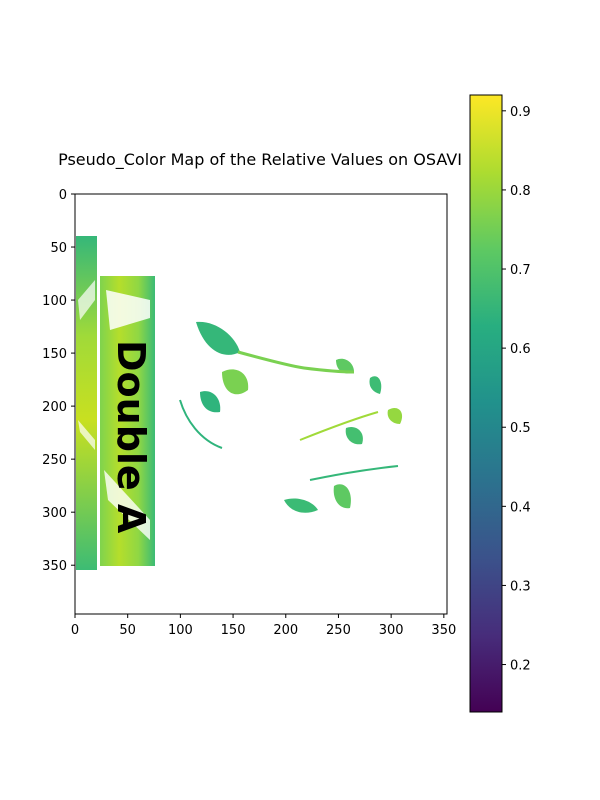 The image size is (600, 800). What do you see at coordinates (520, 586) in the screenshot?
I see `colorbar-tick-label: 0.3` at bounding box center [520, 586].